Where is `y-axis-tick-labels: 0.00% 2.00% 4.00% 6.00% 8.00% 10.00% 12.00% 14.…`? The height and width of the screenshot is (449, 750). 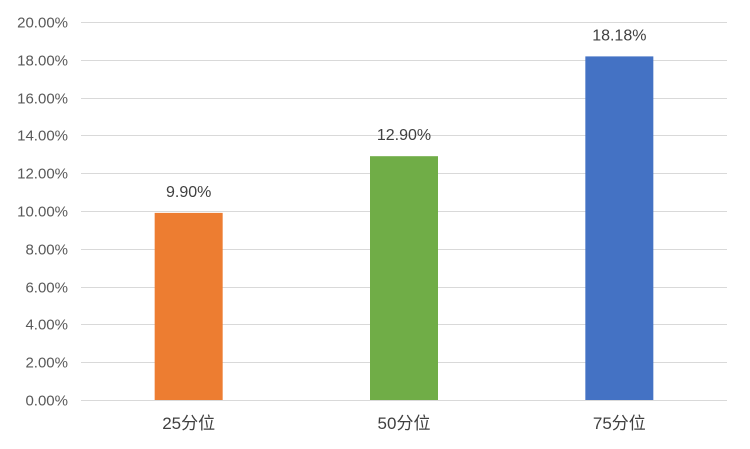 y-axis-tick-labels: 0.00% 2.00% 4.00% 6.00% 8.00% 10.00% 12.00% 14.… is located at coordinates (42, 212).